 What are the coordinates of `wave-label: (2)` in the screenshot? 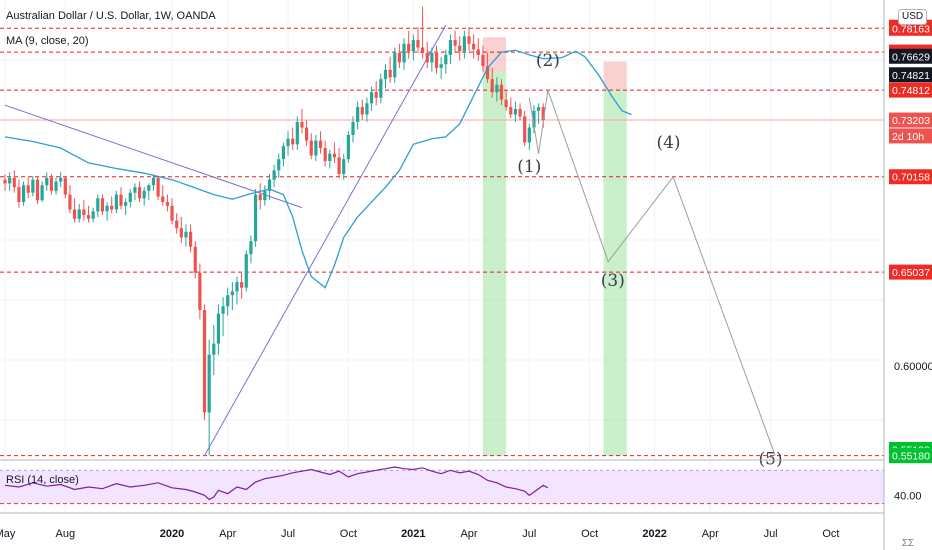 It's located at (548, 61).